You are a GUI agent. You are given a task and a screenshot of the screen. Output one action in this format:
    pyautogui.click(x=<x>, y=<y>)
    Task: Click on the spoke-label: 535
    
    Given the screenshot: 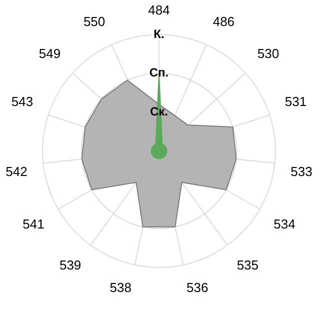 What is the action you would take?
    pyautogui.click(x=247, y=264)
    